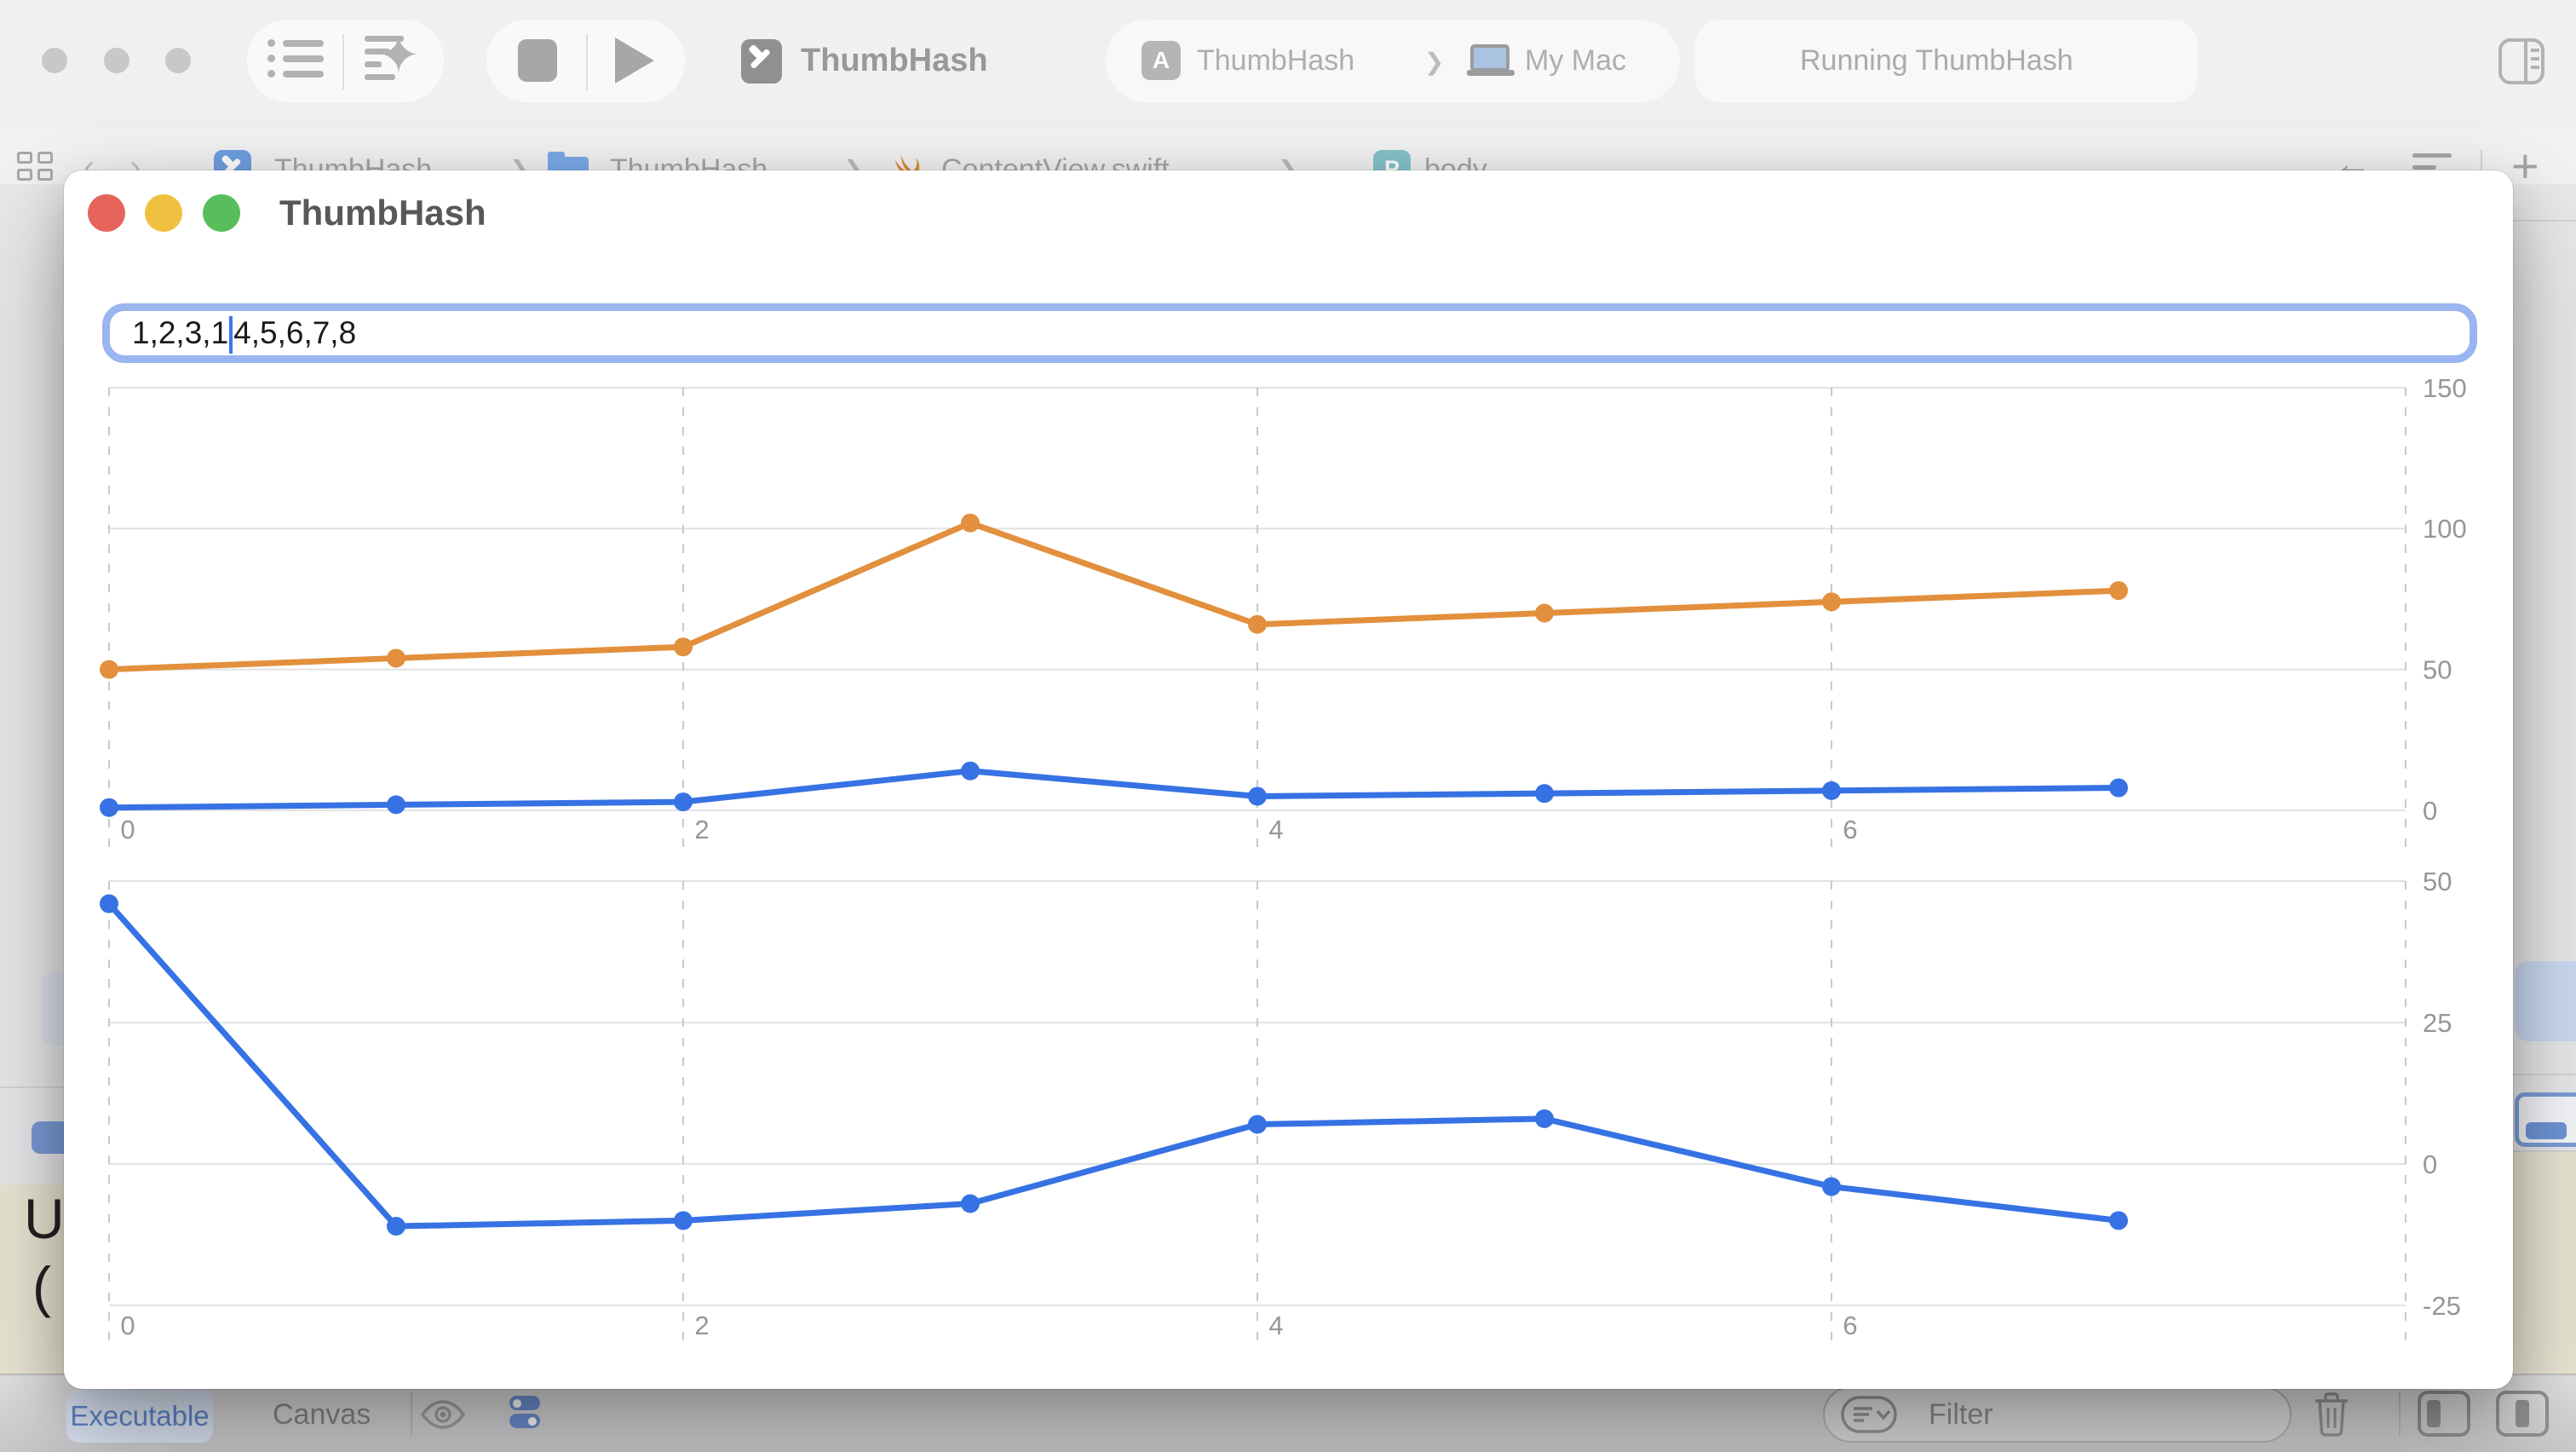 This screenshot has width=2576, height=1452. Describe the element at coordinates (587, 62) in the screenshot. I see `run-group-divider` at that location.